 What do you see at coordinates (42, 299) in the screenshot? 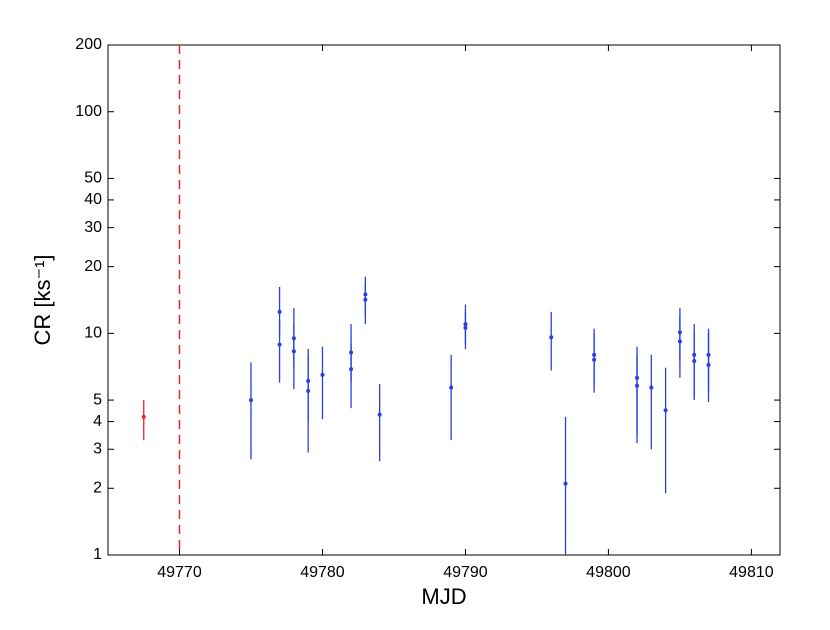
I see `y-axis-label: CR [ks⁻¹]` at bounding box center [42, 299].